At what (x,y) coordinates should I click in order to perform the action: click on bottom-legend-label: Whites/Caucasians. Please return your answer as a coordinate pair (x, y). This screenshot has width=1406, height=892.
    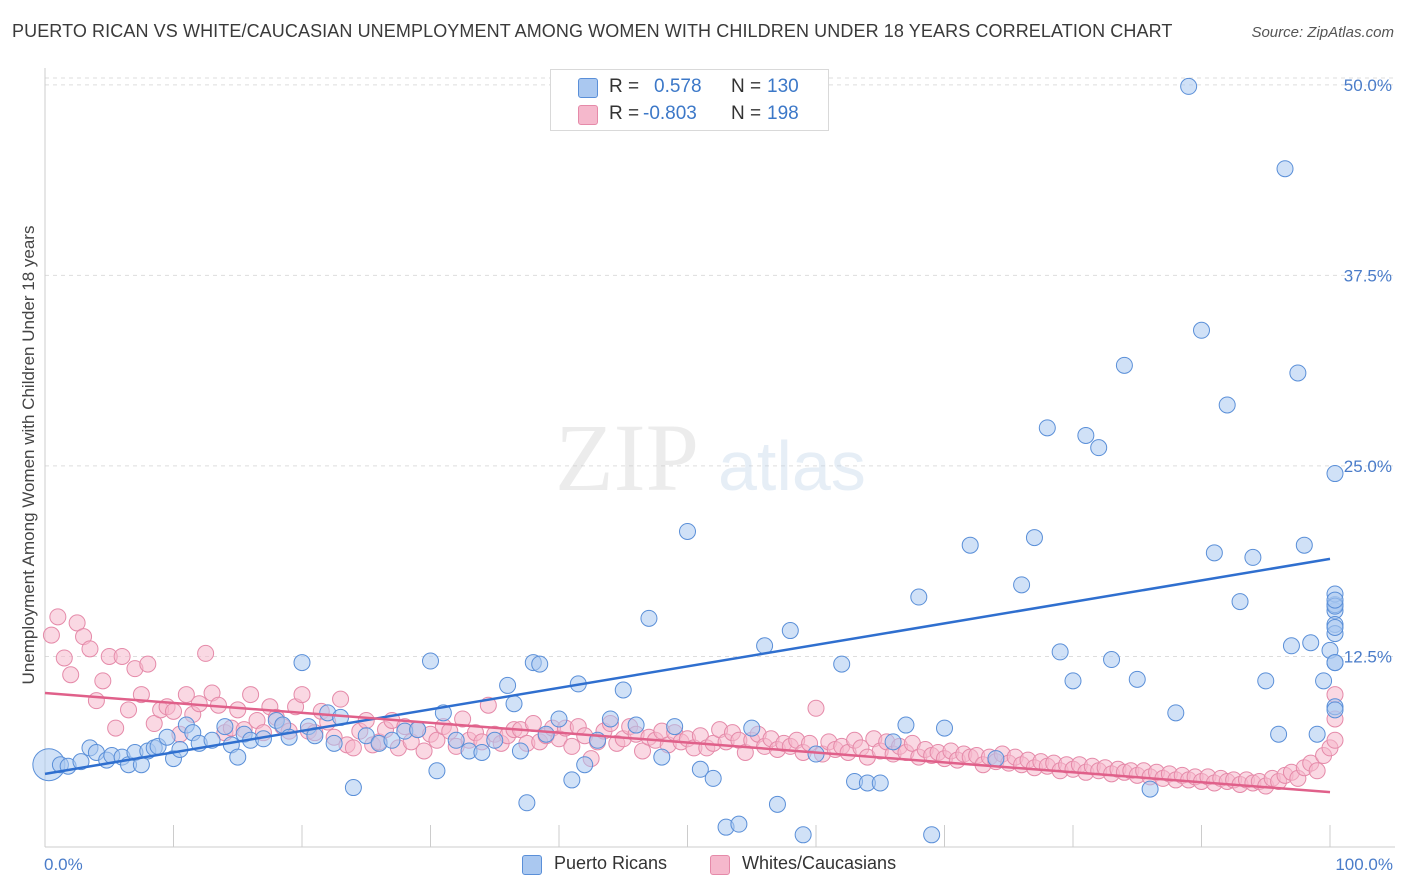
    Looking at the image, I should click on (819, 863).